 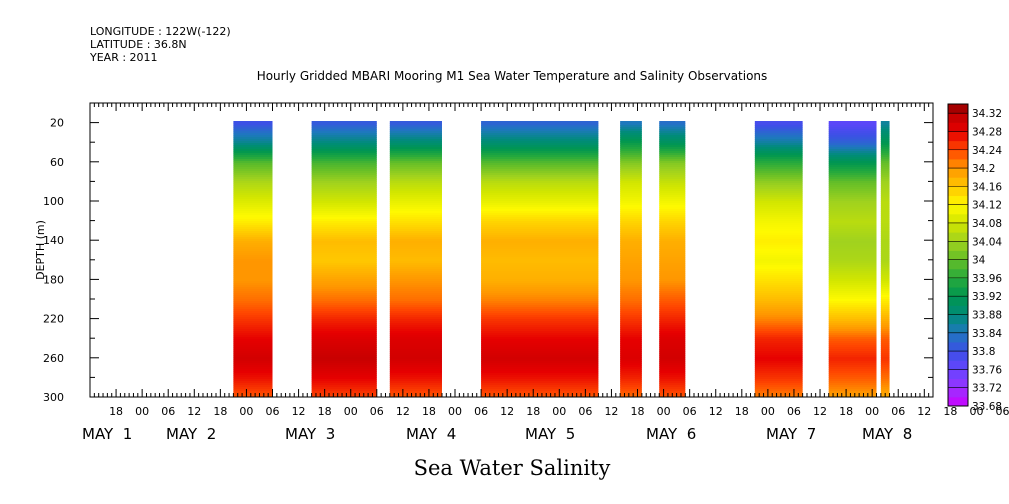 What do you see at coordinates (983, 352) in the screenshot?
I see `colorbar-tick-label: 33.8` at bounding box center [983, 352].